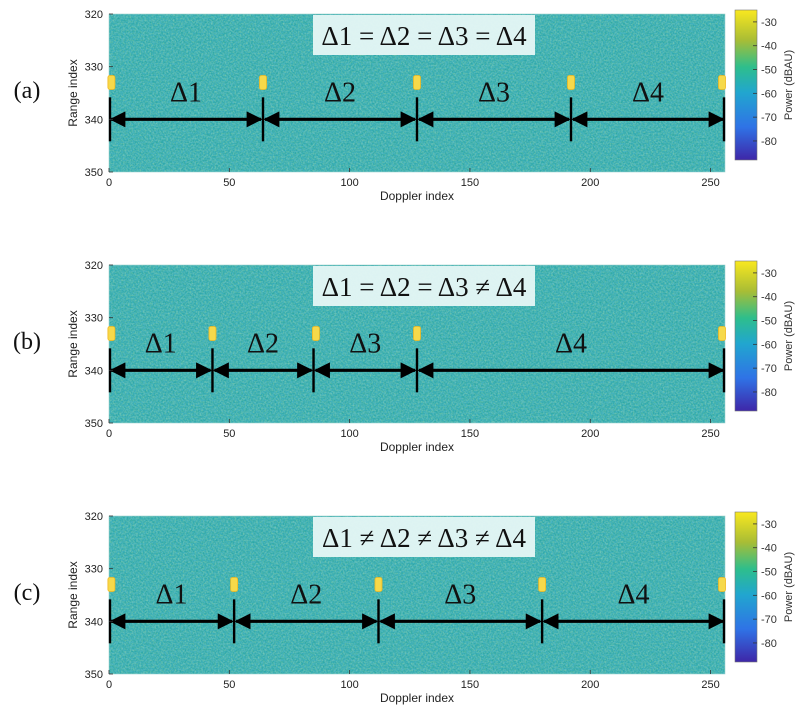 Image resolution: width=800 pixels, height=718 pixels. I want to click on equation-text: Δ1 = Δ2 = Δ3 = Δ4, so click(424, 36).